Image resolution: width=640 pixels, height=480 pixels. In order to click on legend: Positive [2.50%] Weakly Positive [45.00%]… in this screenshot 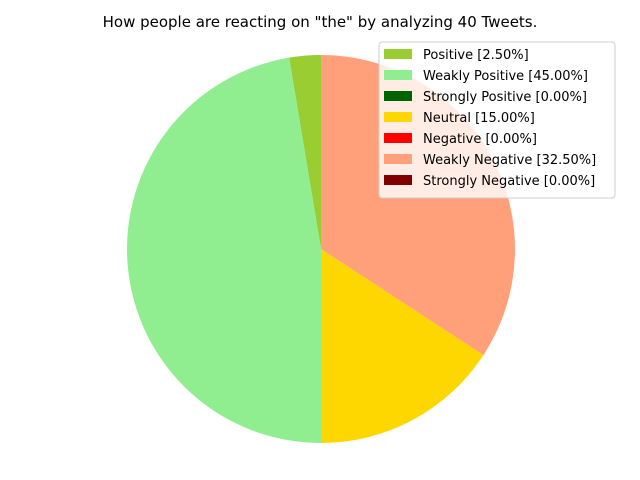, I will do `click(497, 120)`.